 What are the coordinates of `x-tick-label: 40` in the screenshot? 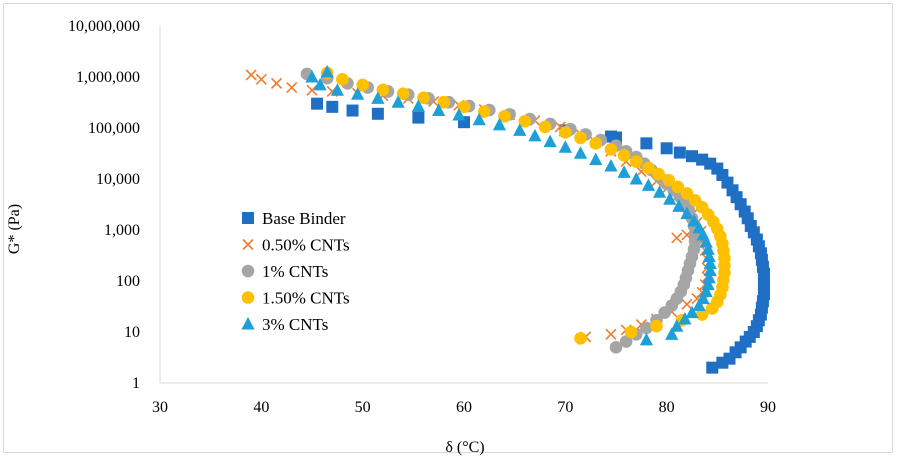 It's located at (261, 407).